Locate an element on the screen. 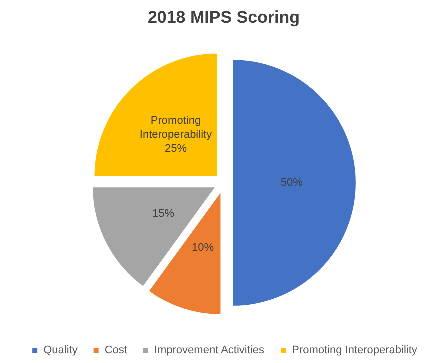 This screenshot has width=448, height=363. data-label: 50% is located at coordinates (292, 183).